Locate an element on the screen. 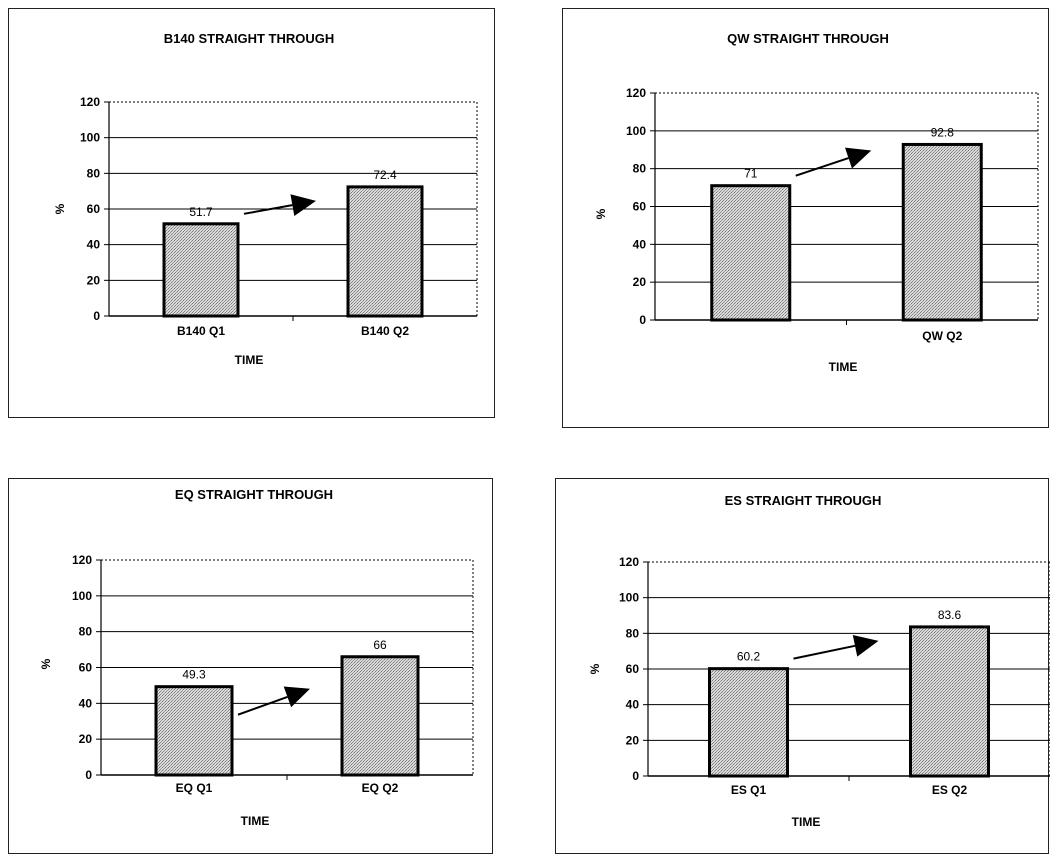 The image size is (1057, 862). chart-title: B140 STRAIGHT THROUGH is located at coordinates (249, 38).